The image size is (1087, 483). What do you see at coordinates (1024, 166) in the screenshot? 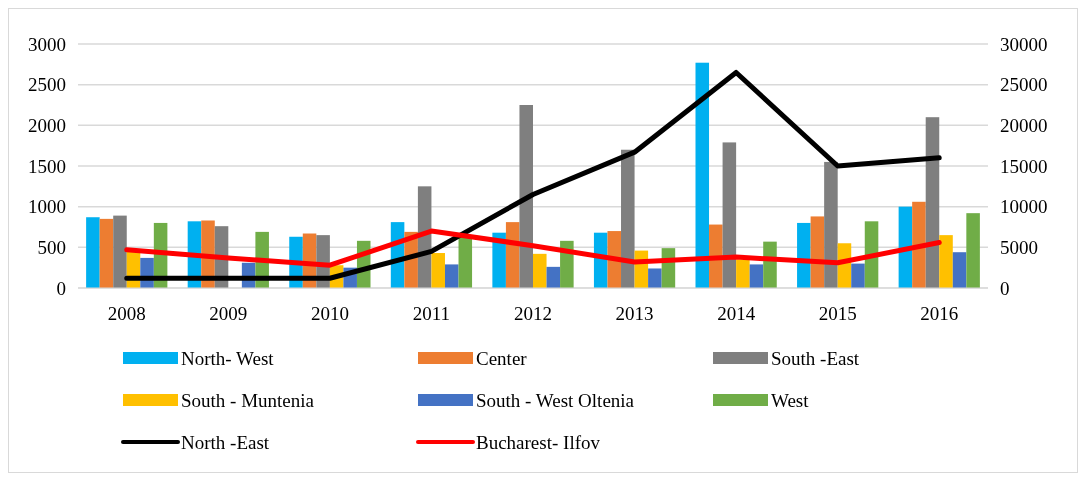
I see `y2-tick-label: 15000` at bounding box center [1024, 166].